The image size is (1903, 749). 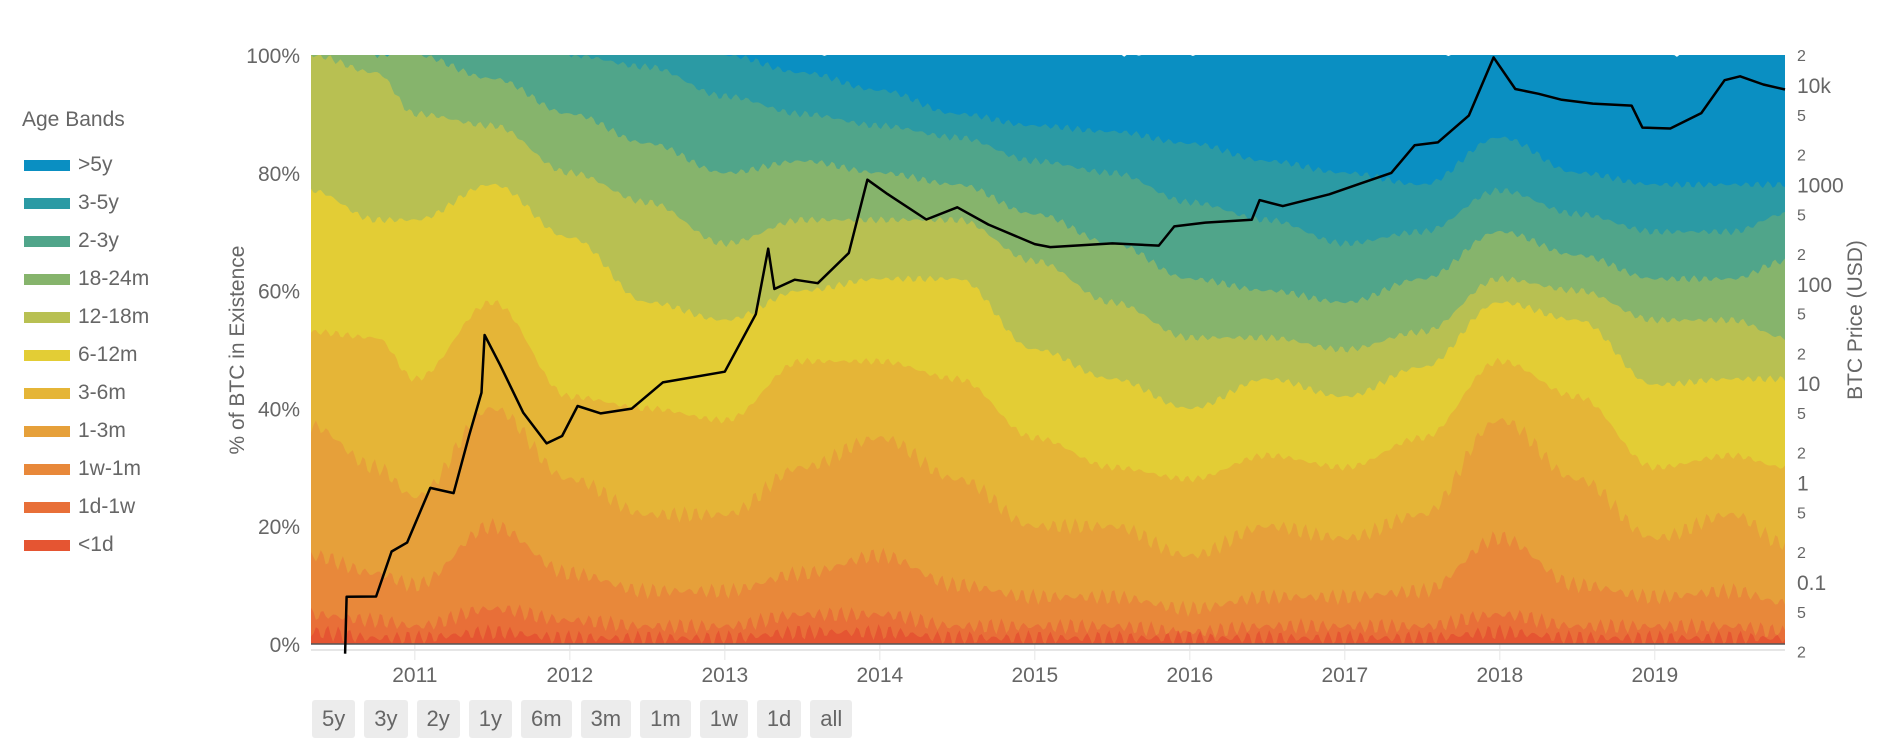 I want to click on y2-tick-label: 1000, so click(x=1820, y=185).